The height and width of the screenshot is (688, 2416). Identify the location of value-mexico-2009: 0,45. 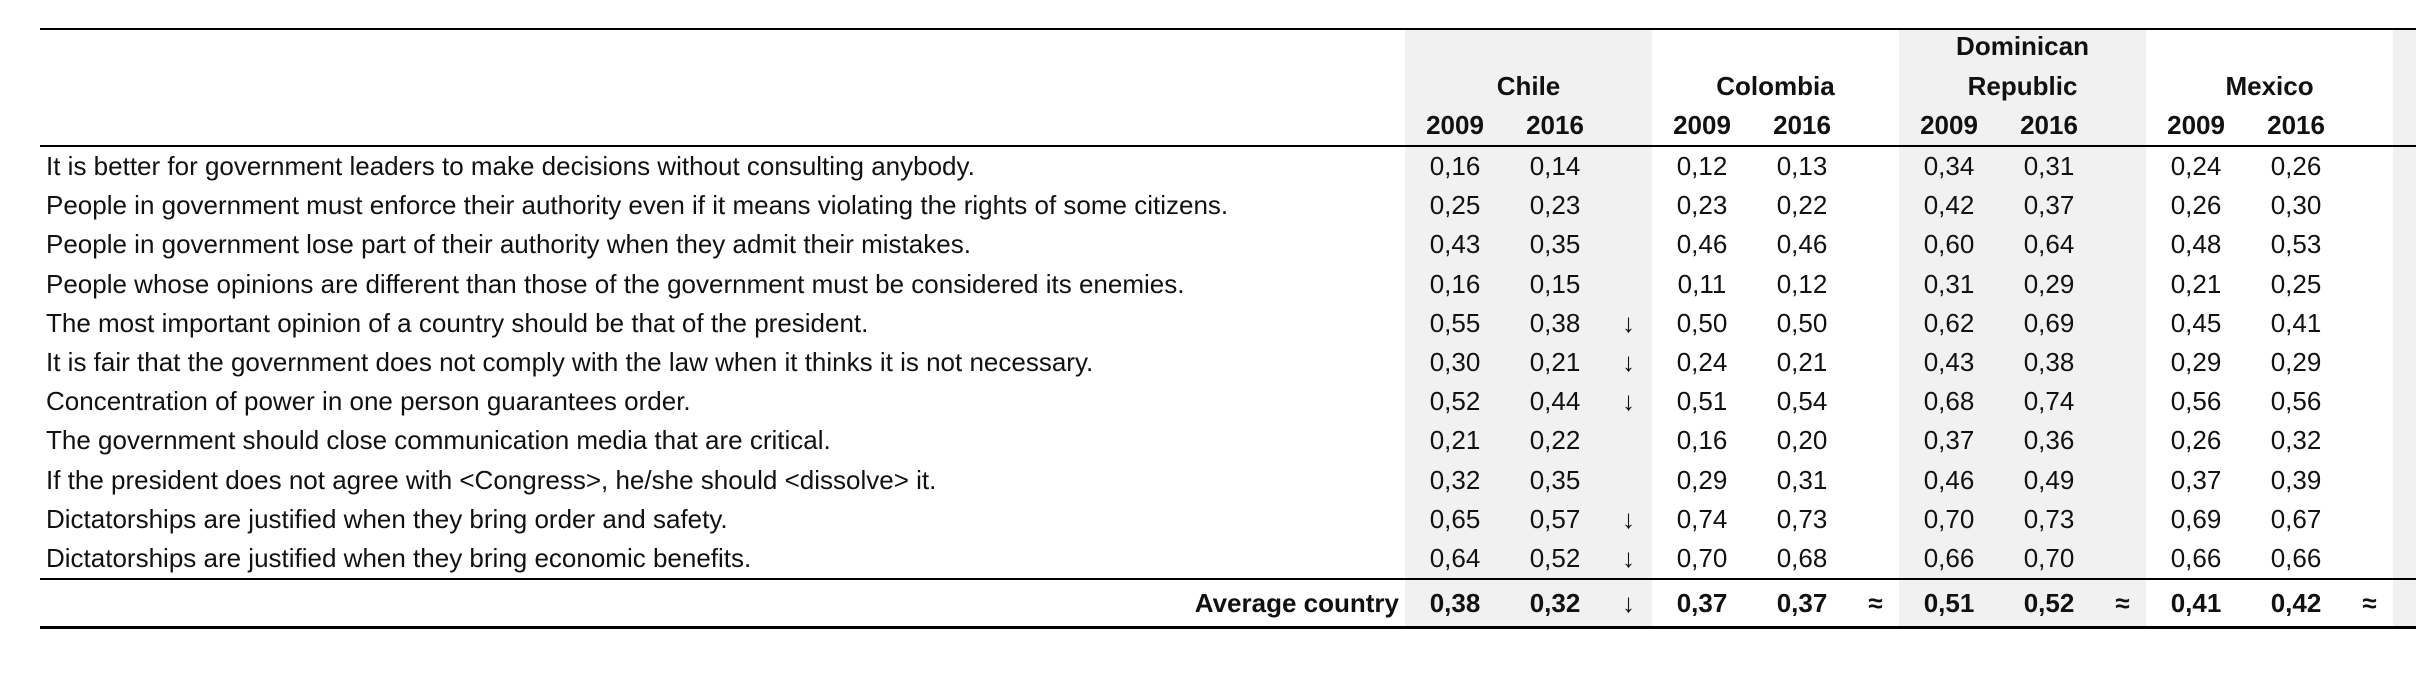
(2196, 322).